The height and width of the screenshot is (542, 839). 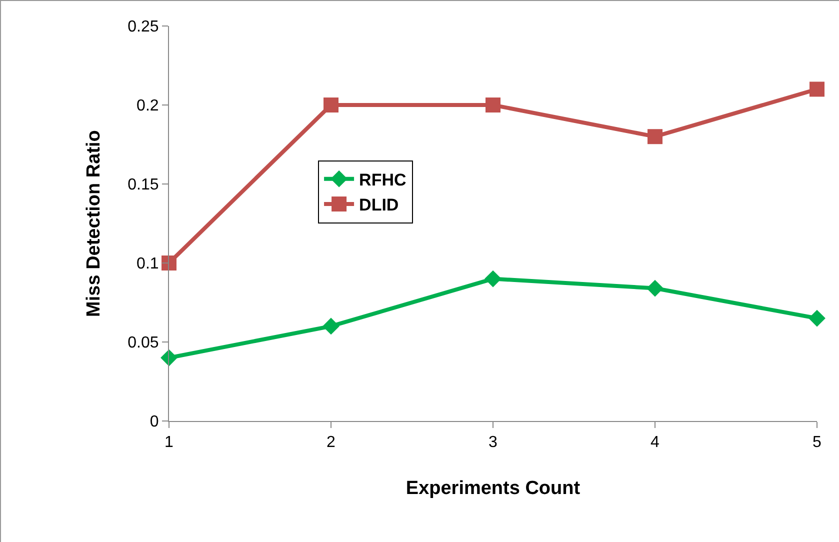 What do you see at coordinates (331, 443) in the screenshot?
I see `x-tick-label: 2` at bounding box center [331, 443].